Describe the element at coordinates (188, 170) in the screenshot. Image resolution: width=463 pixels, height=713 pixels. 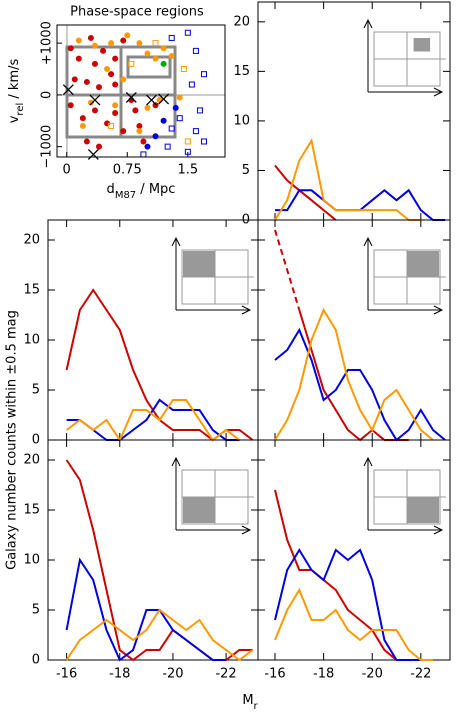
I see `x-tick-label: 1.5` at that location.